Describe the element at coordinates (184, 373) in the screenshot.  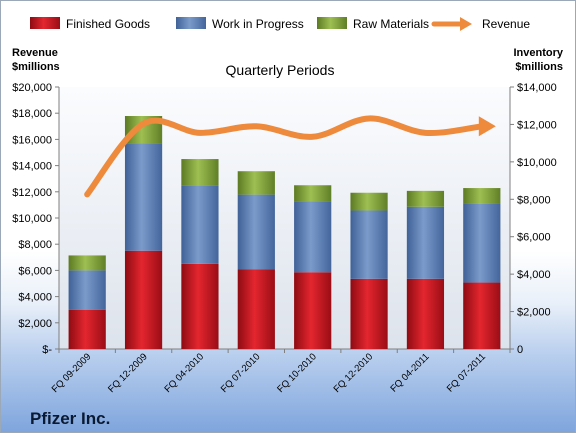
I see `x-tick-label: FQ 04-2010` at that location.